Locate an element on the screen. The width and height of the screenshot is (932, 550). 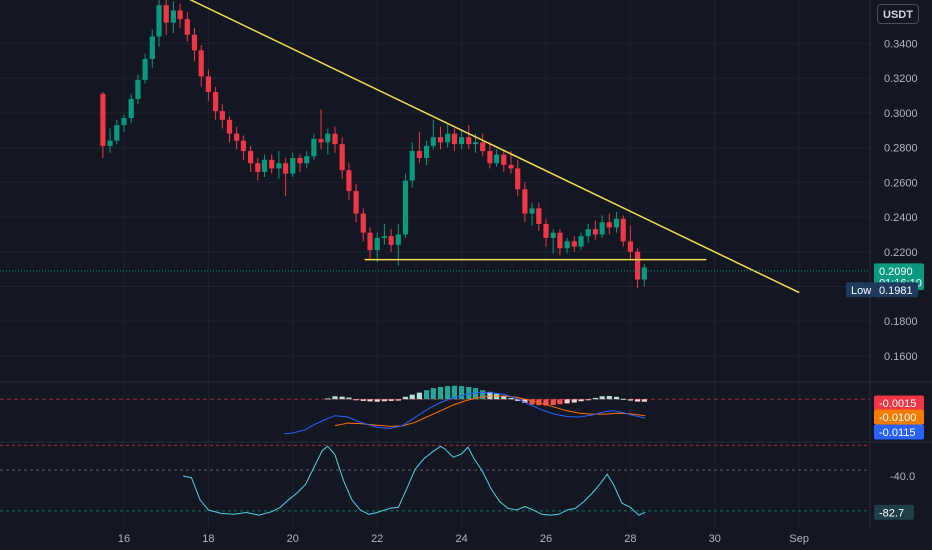
time-tick-label: 28 is located at coordinates (630, 539).